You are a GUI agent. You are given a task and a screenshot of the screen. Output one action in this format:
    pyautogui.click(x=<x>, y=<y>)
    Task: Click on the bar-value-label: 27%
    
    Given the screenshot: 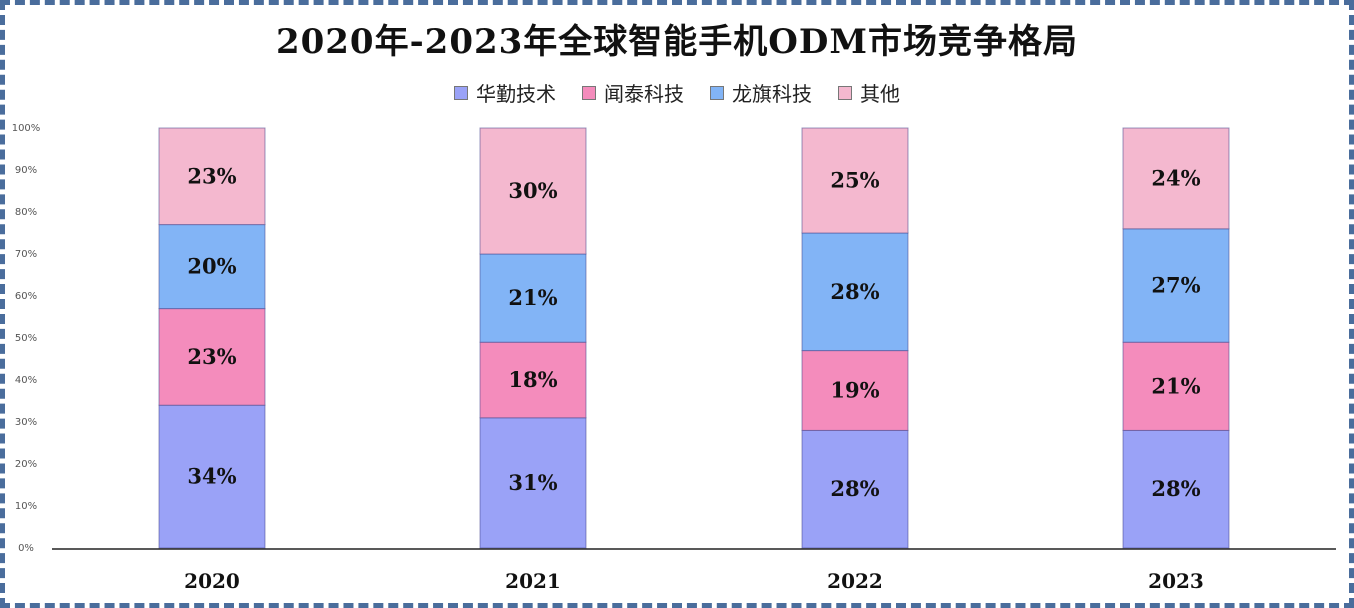 What is the action you would take?
    pyautogui.click(x=1175, y=285)
    